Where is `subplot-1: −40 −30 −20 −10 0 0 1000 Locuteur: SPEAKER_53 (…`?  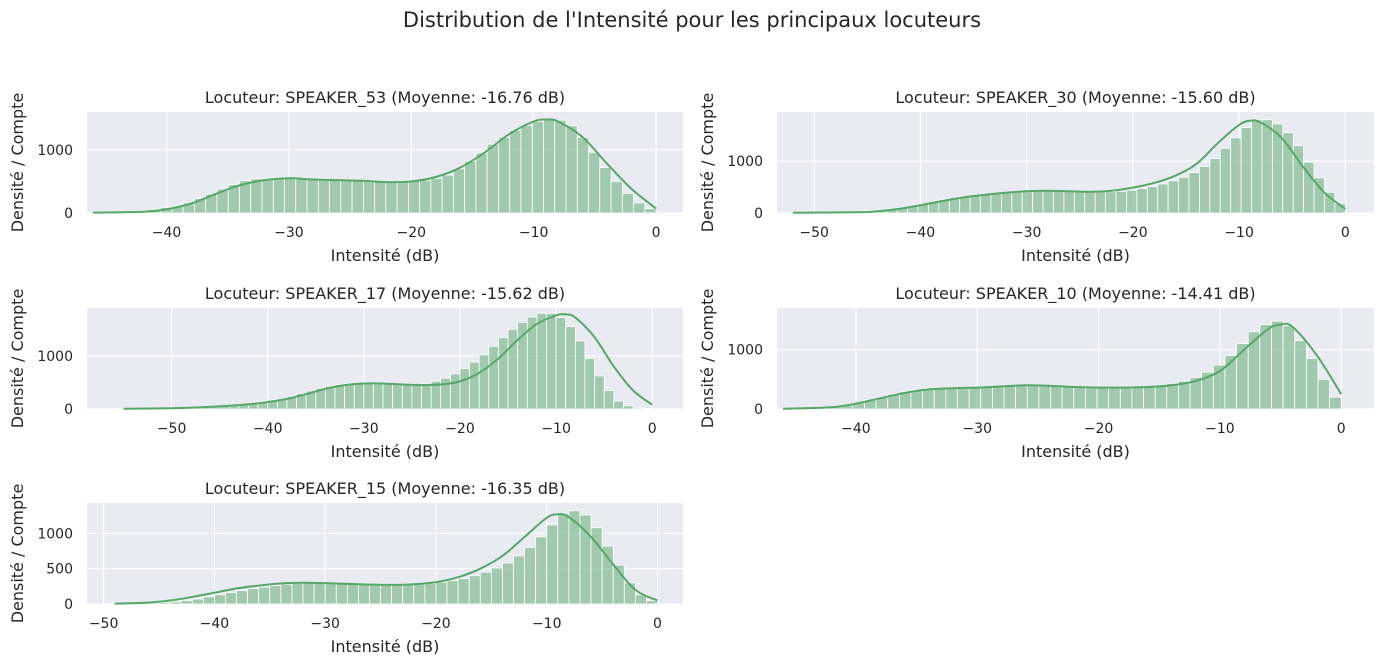 subplot-1: −40 −30 −20 −10 0 0 1000 Locuteur: SPEAKER_53 (… is located at coordinates (345, 176).